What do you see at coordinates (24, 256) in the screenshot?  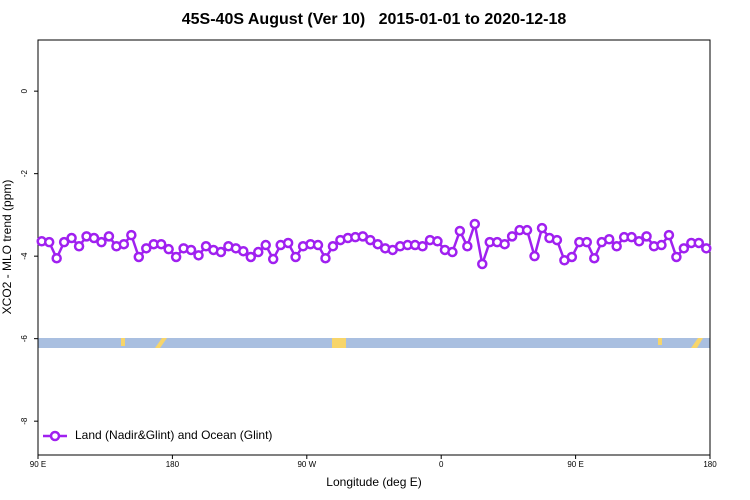 I see `y-tick-label: -4` at bounding box center [24, 256].